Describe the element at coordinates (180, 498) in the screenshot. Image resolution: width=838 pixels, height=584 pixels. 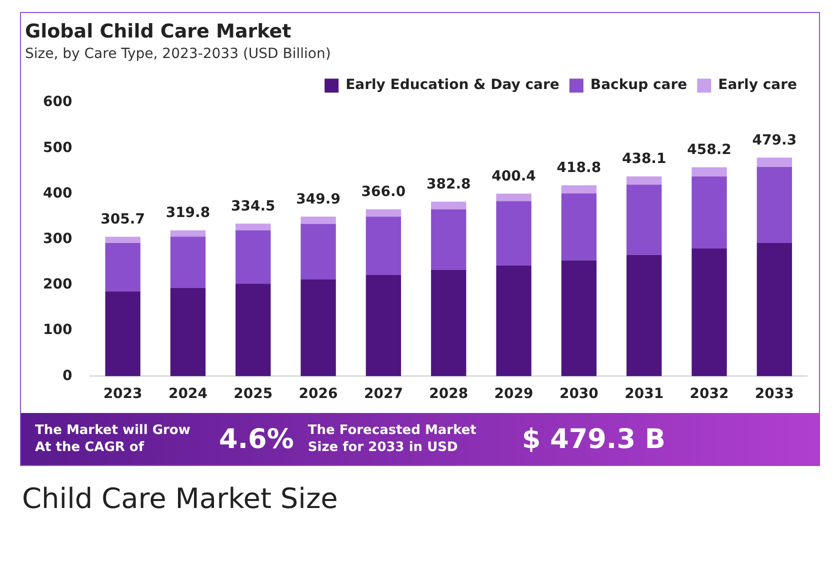
I see `text: Child Care Market Size` at that location.